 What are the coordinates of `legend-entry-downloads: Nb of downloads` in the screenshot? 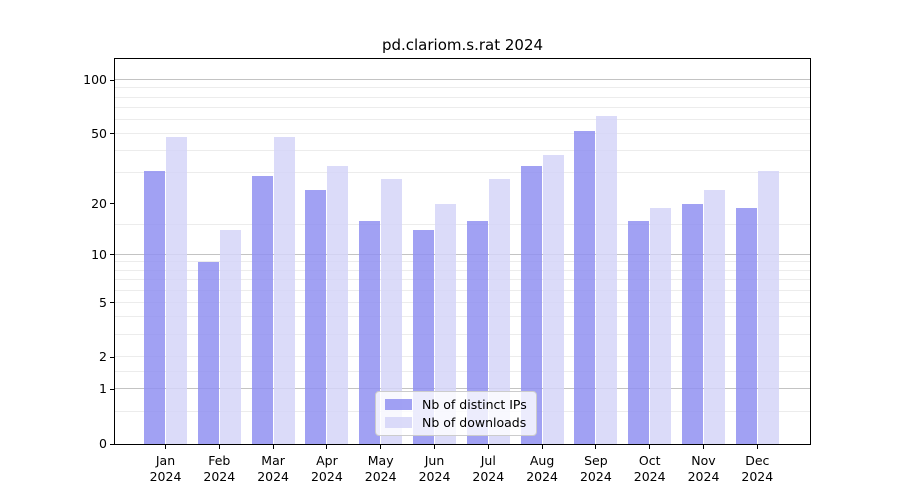 It's located at (456, 422).